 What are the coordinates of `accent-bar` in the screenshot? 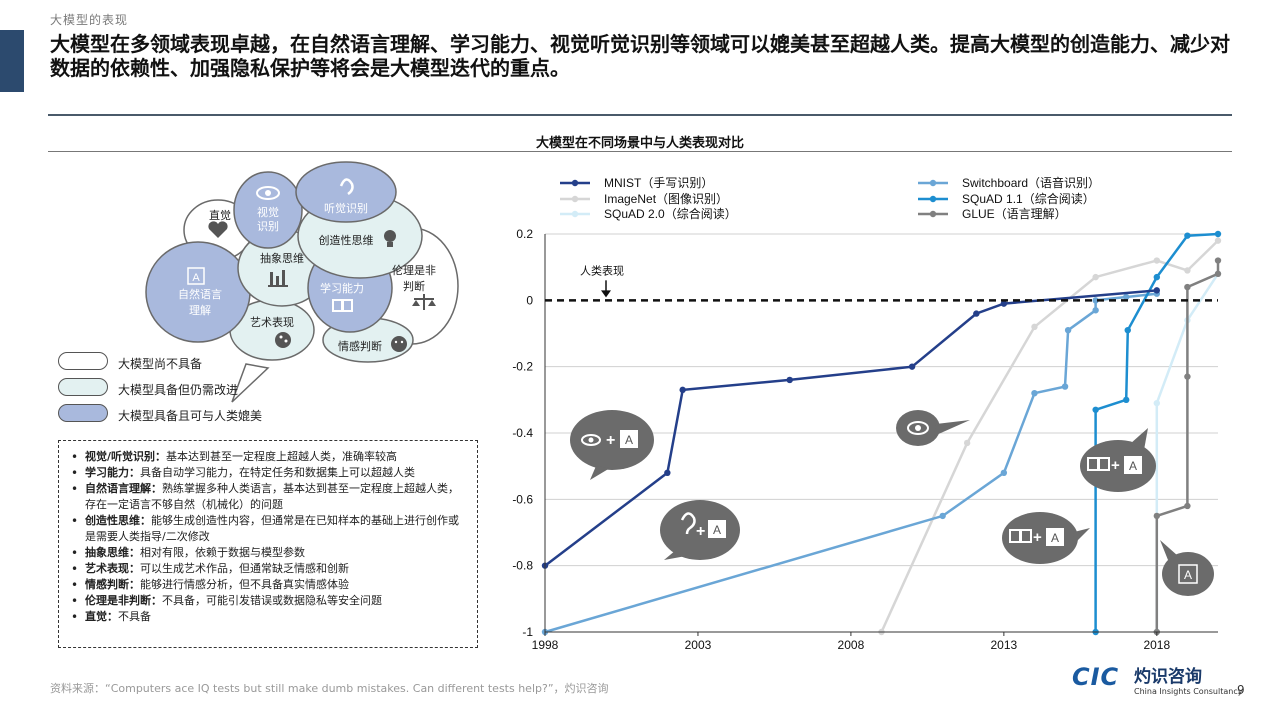 It's located at (12, 61).